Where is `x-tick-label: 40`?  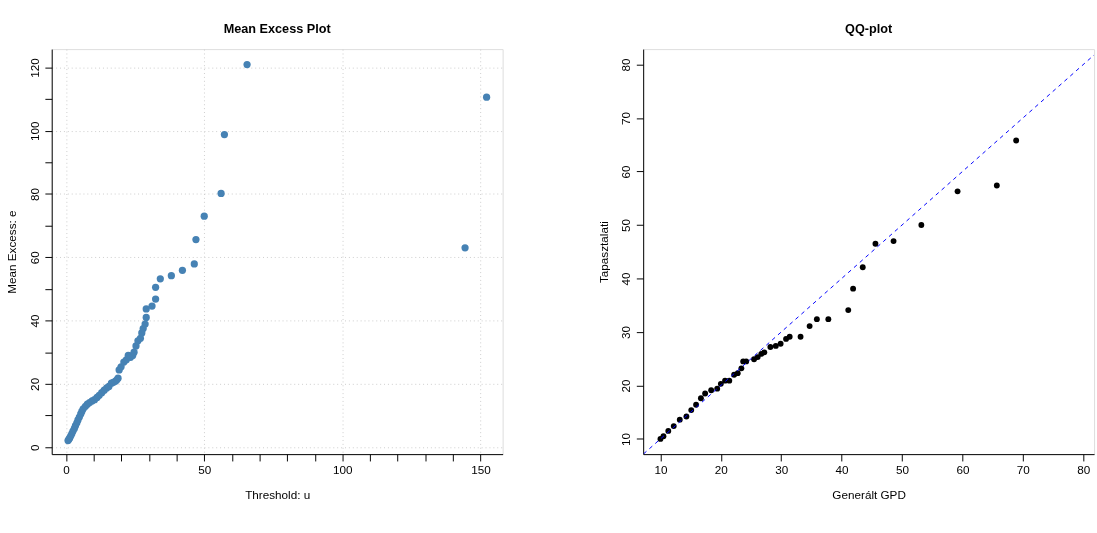 x-tick-label: 40 is located at coordinates (842, 470).